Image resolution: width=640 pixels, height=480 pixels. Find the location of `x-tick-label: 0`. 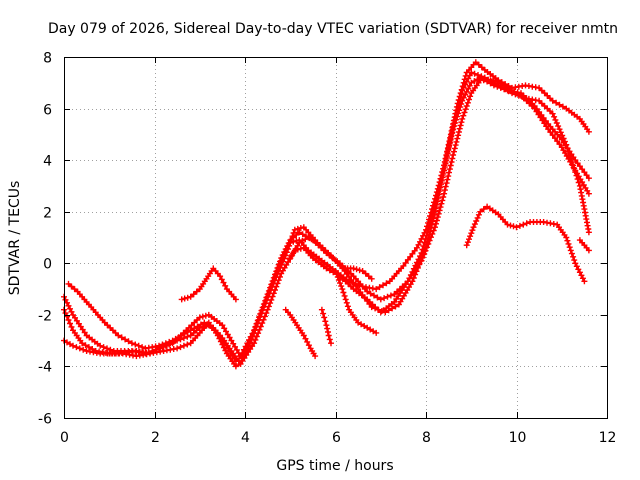

x-tick-label: 0 is located at coordinates (64, 438).